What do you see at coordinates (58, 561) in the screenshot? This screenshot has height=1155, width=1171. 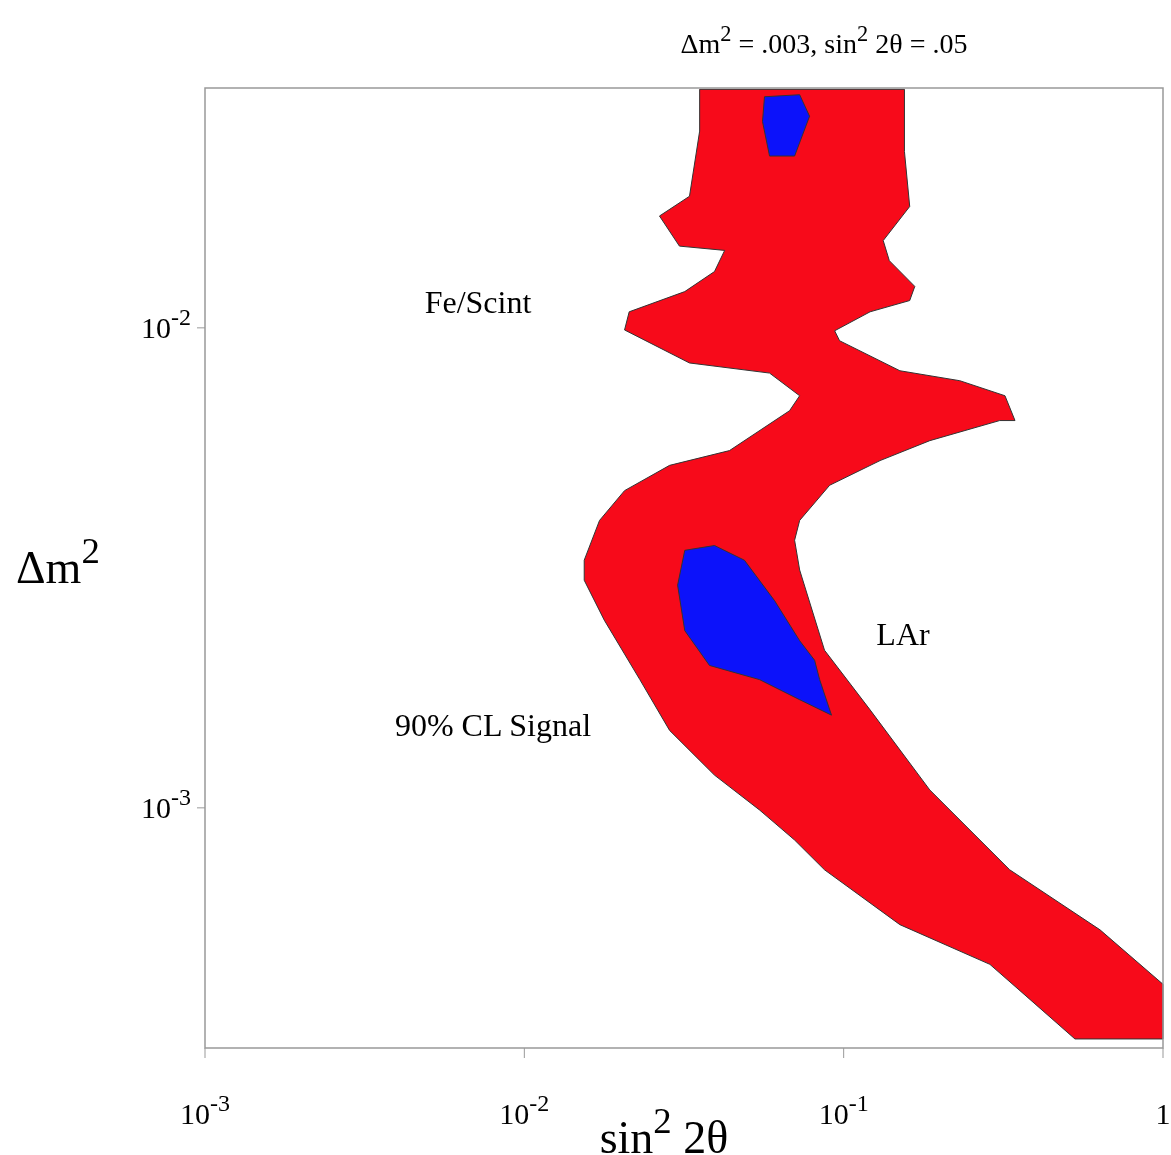 I see `y-axis-title: Δm$^{2}$` at bounding box center [58, 561].